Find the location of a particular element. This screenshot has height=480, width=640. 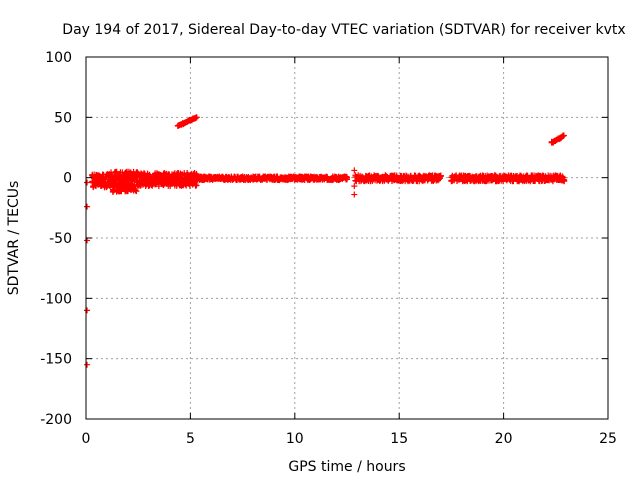

x-tick-label: 20 is located at coordinates (504, 439).